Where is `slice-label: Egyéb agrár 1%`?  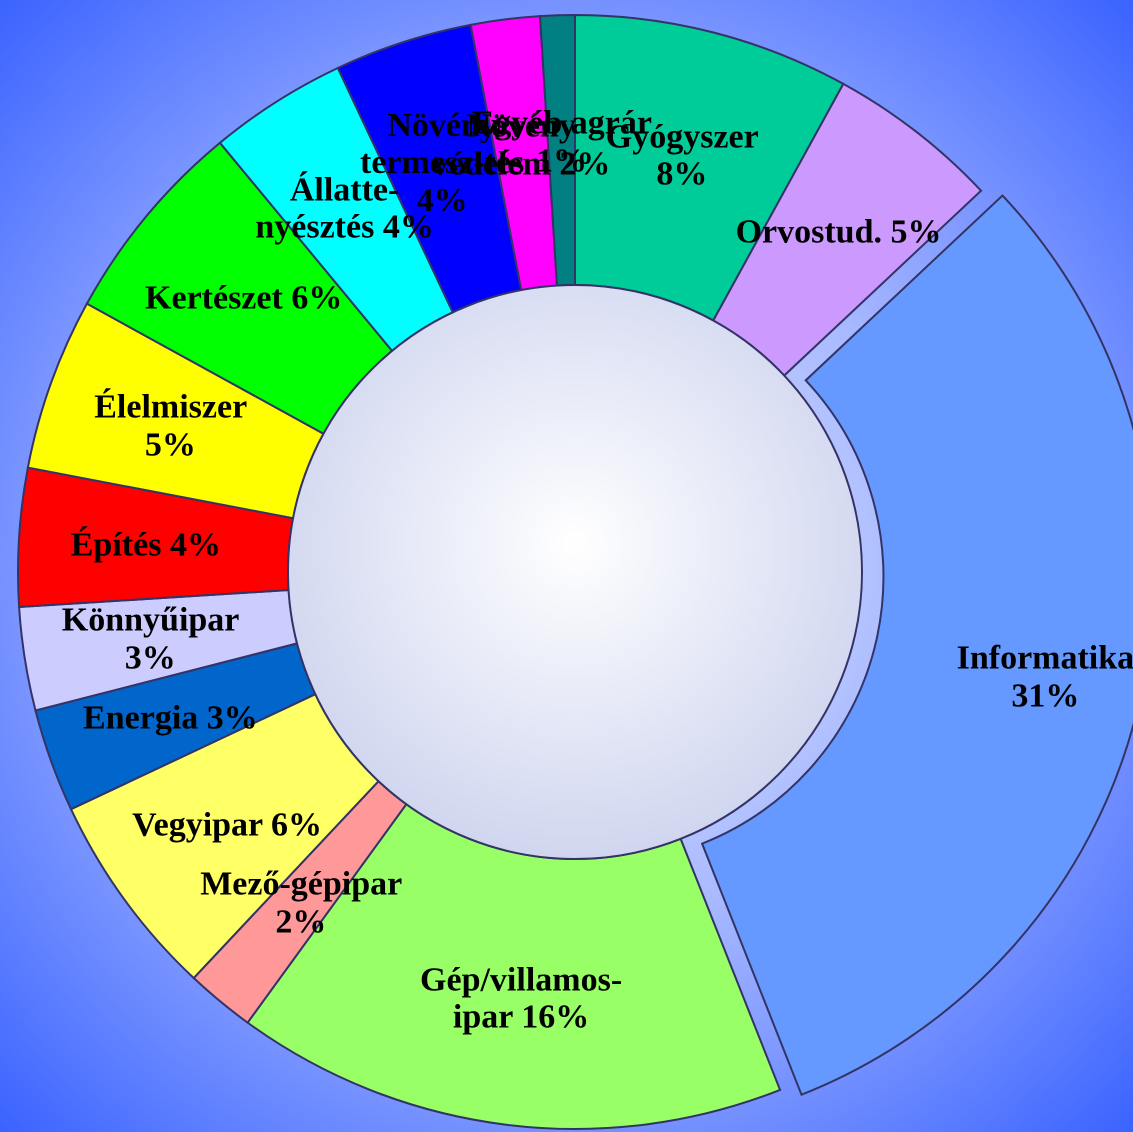
slice-label: Egyéb agrár 1% is located at coordinates (561, 142).